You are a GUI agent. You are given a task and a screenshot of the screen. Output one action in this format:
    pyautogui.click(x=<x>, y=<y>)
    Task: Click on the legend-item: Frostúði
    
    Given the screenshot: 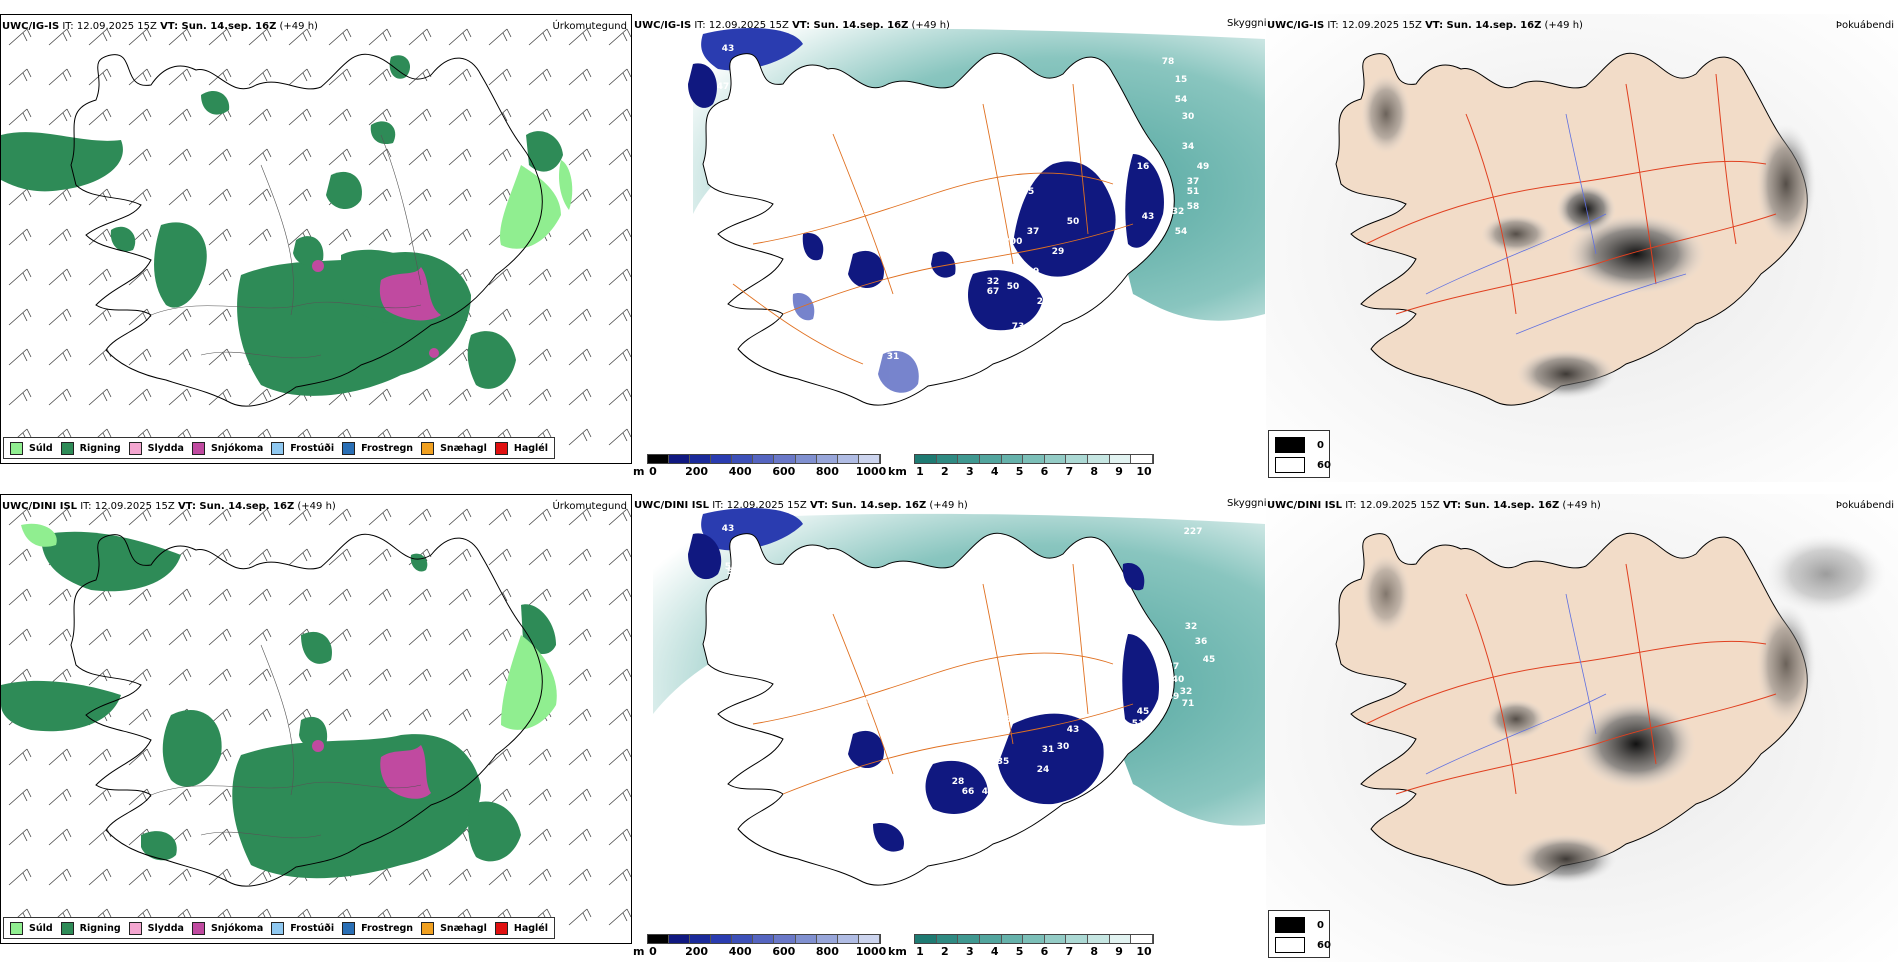 What is the action you would take?
    pyautogui.click(x=302, y=928)
    